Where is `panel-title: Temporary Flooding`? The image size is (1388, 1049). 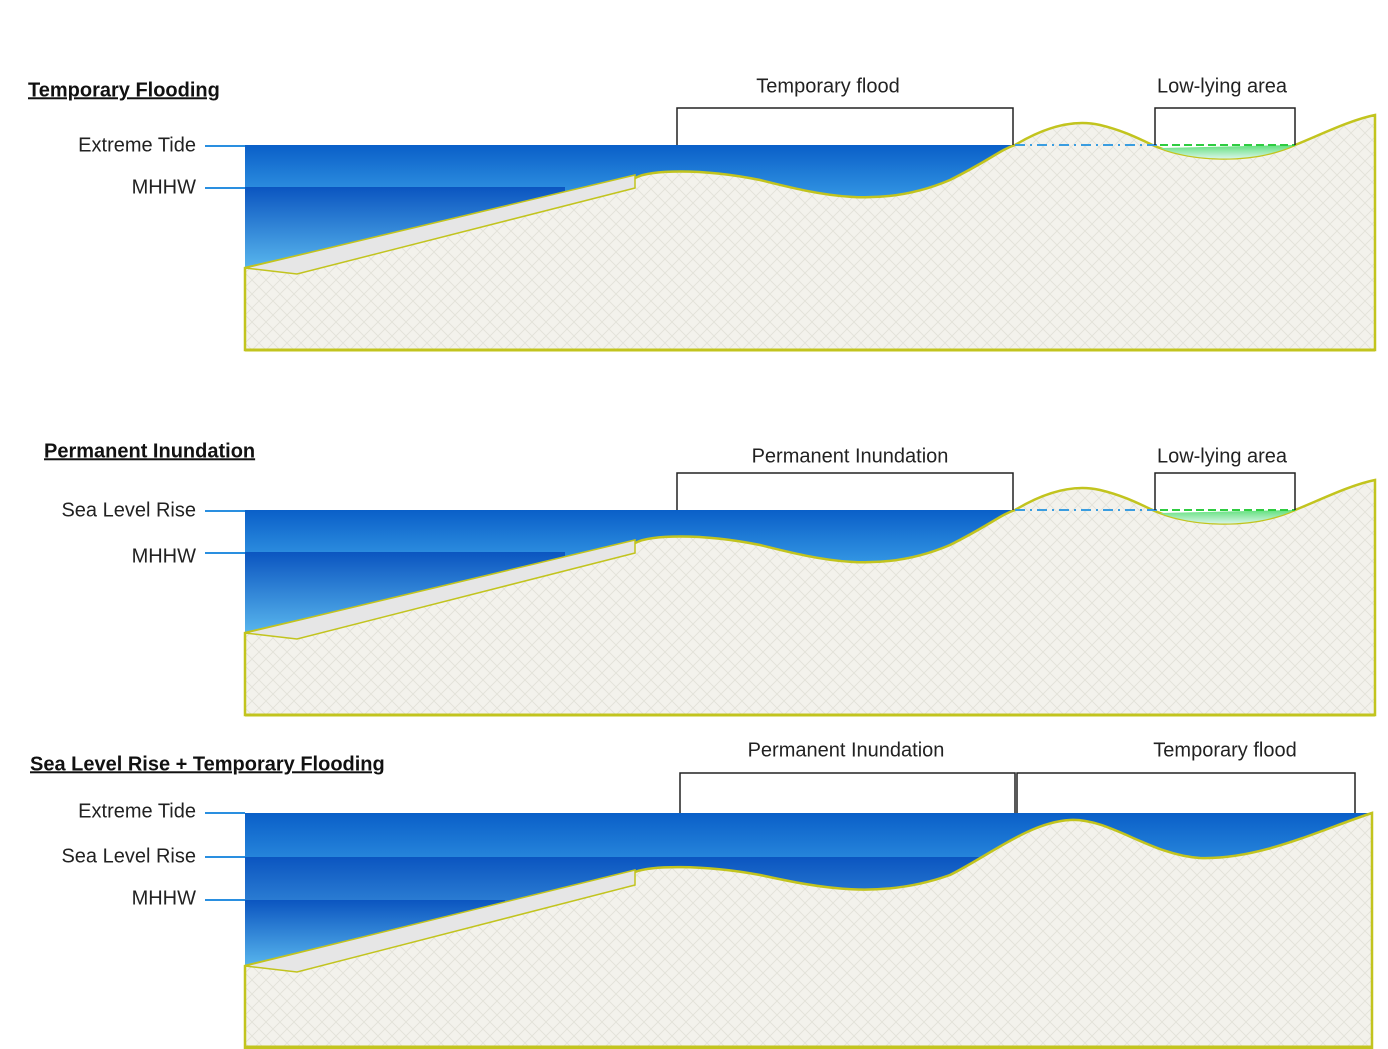
panel-title: Temporary Flooding is located at coordinates (124, 90).